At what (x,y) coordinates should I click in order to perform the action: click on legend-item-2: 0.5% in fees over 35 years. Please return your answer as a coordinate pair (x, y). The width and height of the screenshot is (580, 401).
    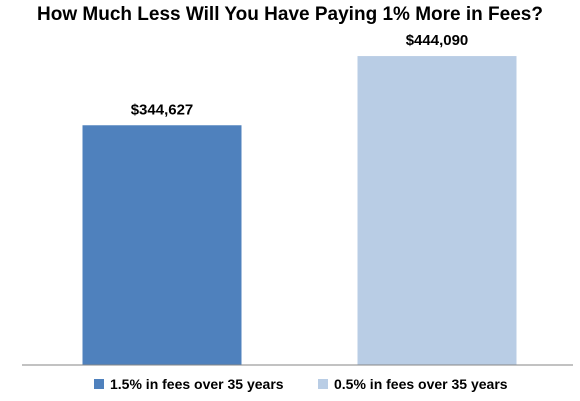
    Looking at the image, I should click on (413, 384).